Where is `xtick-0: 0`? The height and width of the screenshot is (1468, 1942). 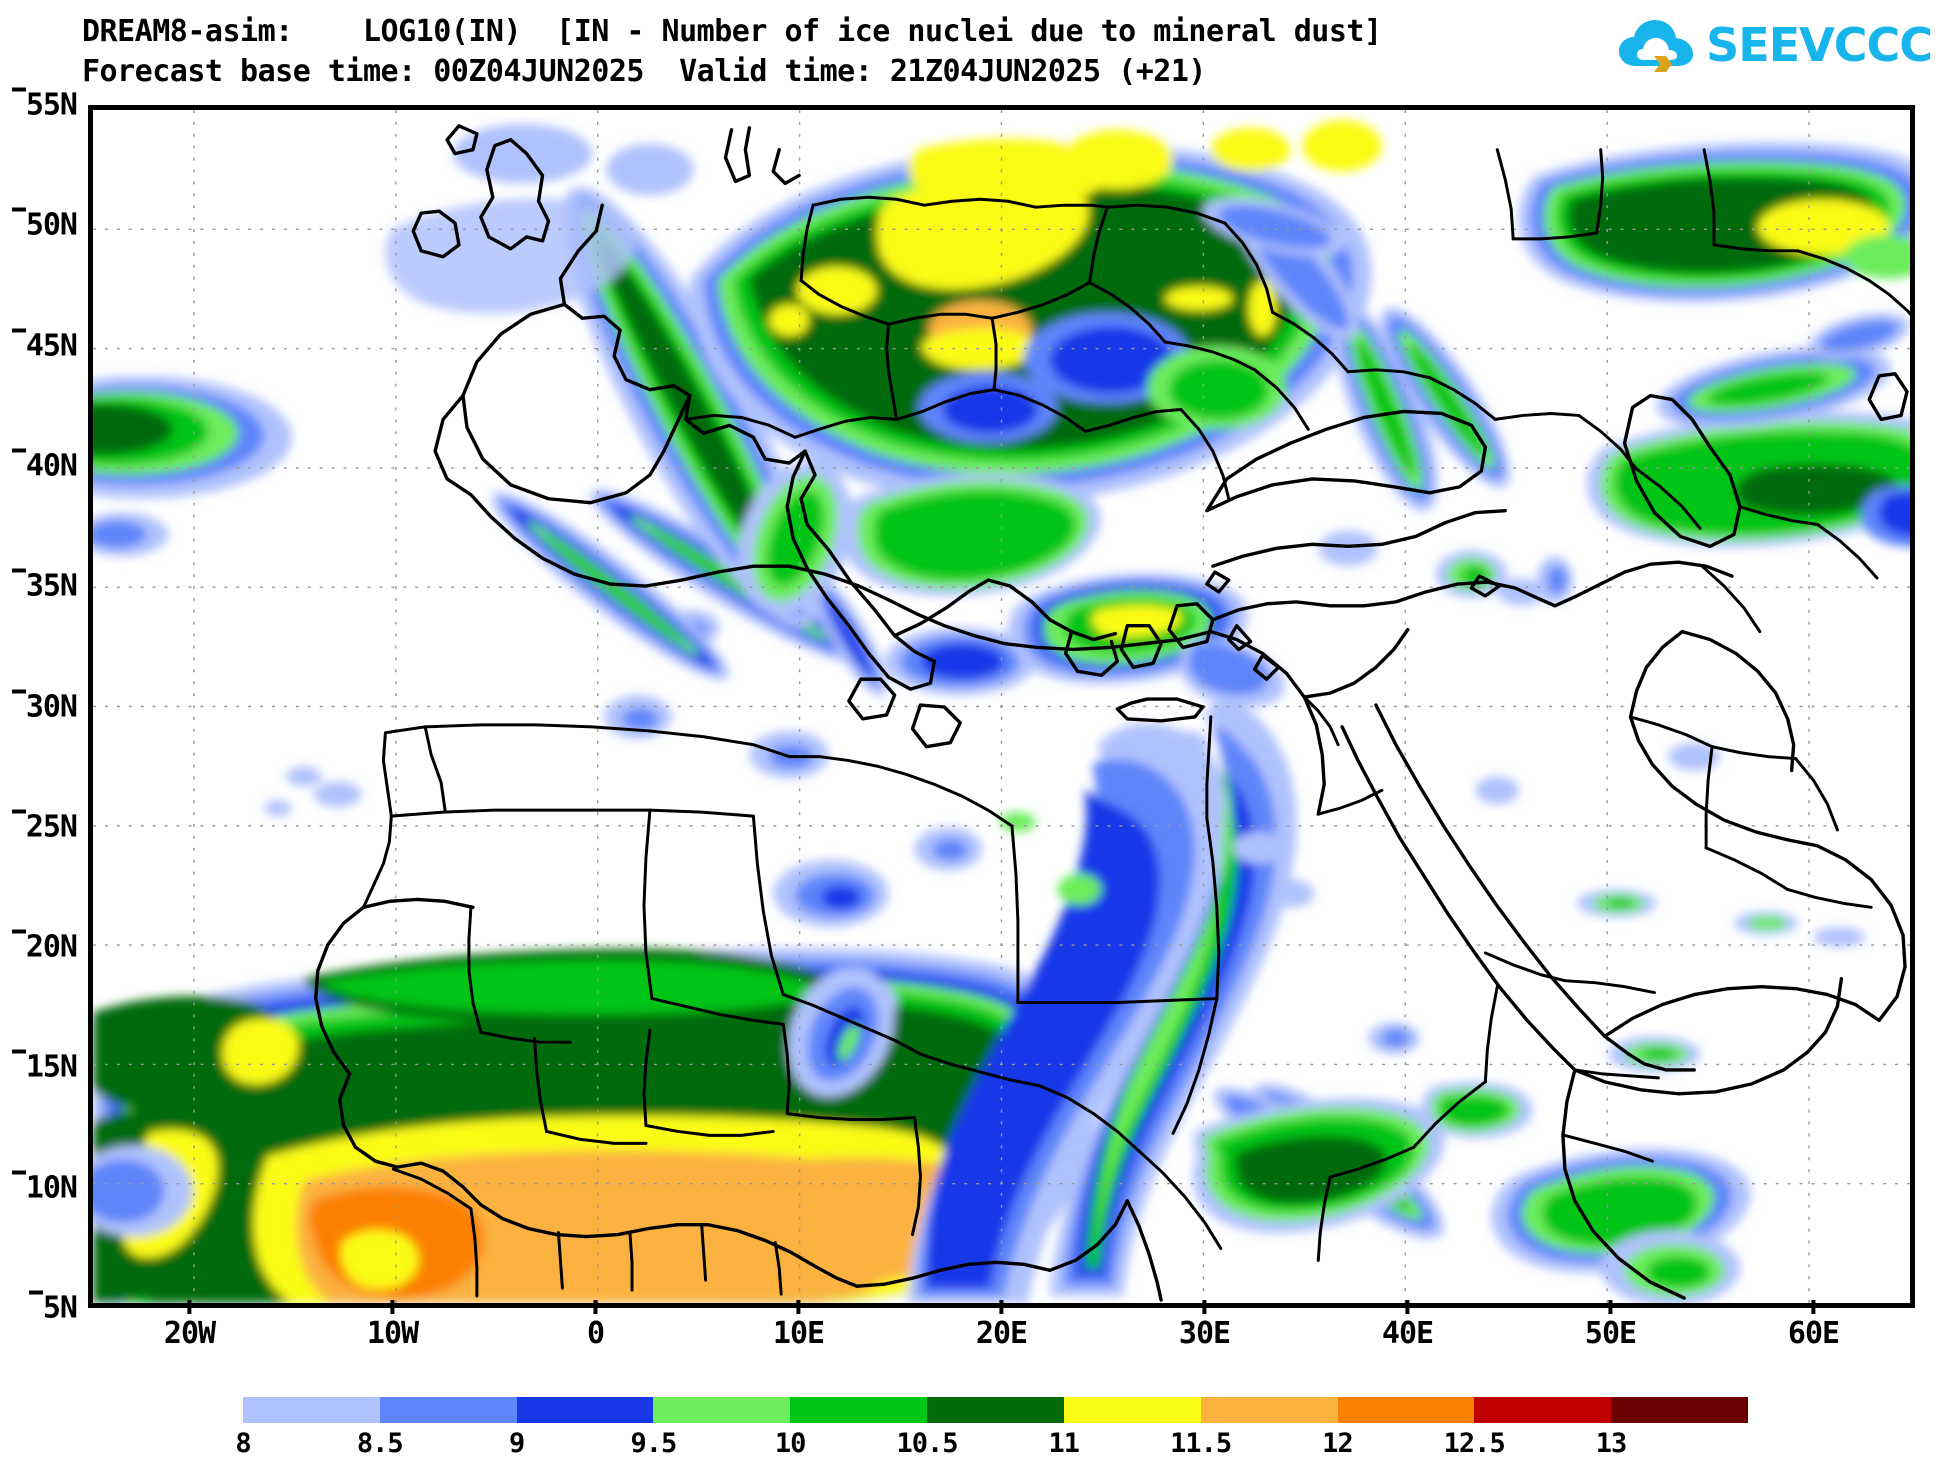
xtick-0: 0 is located at coordinates (596, 1325).